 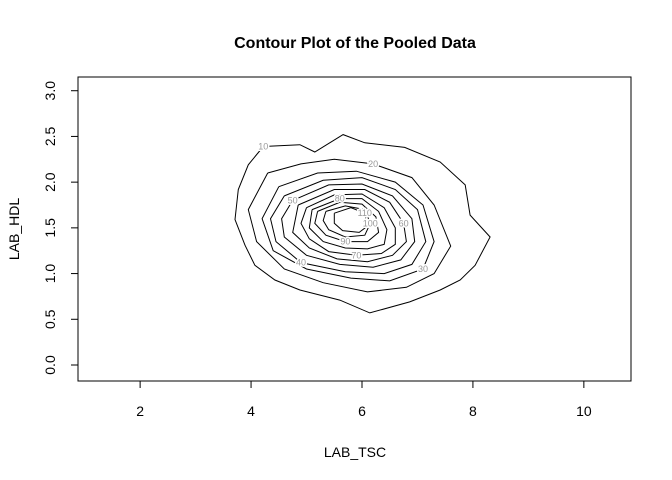 I want to click on contour-label: 10, so click(x=263, y=146).